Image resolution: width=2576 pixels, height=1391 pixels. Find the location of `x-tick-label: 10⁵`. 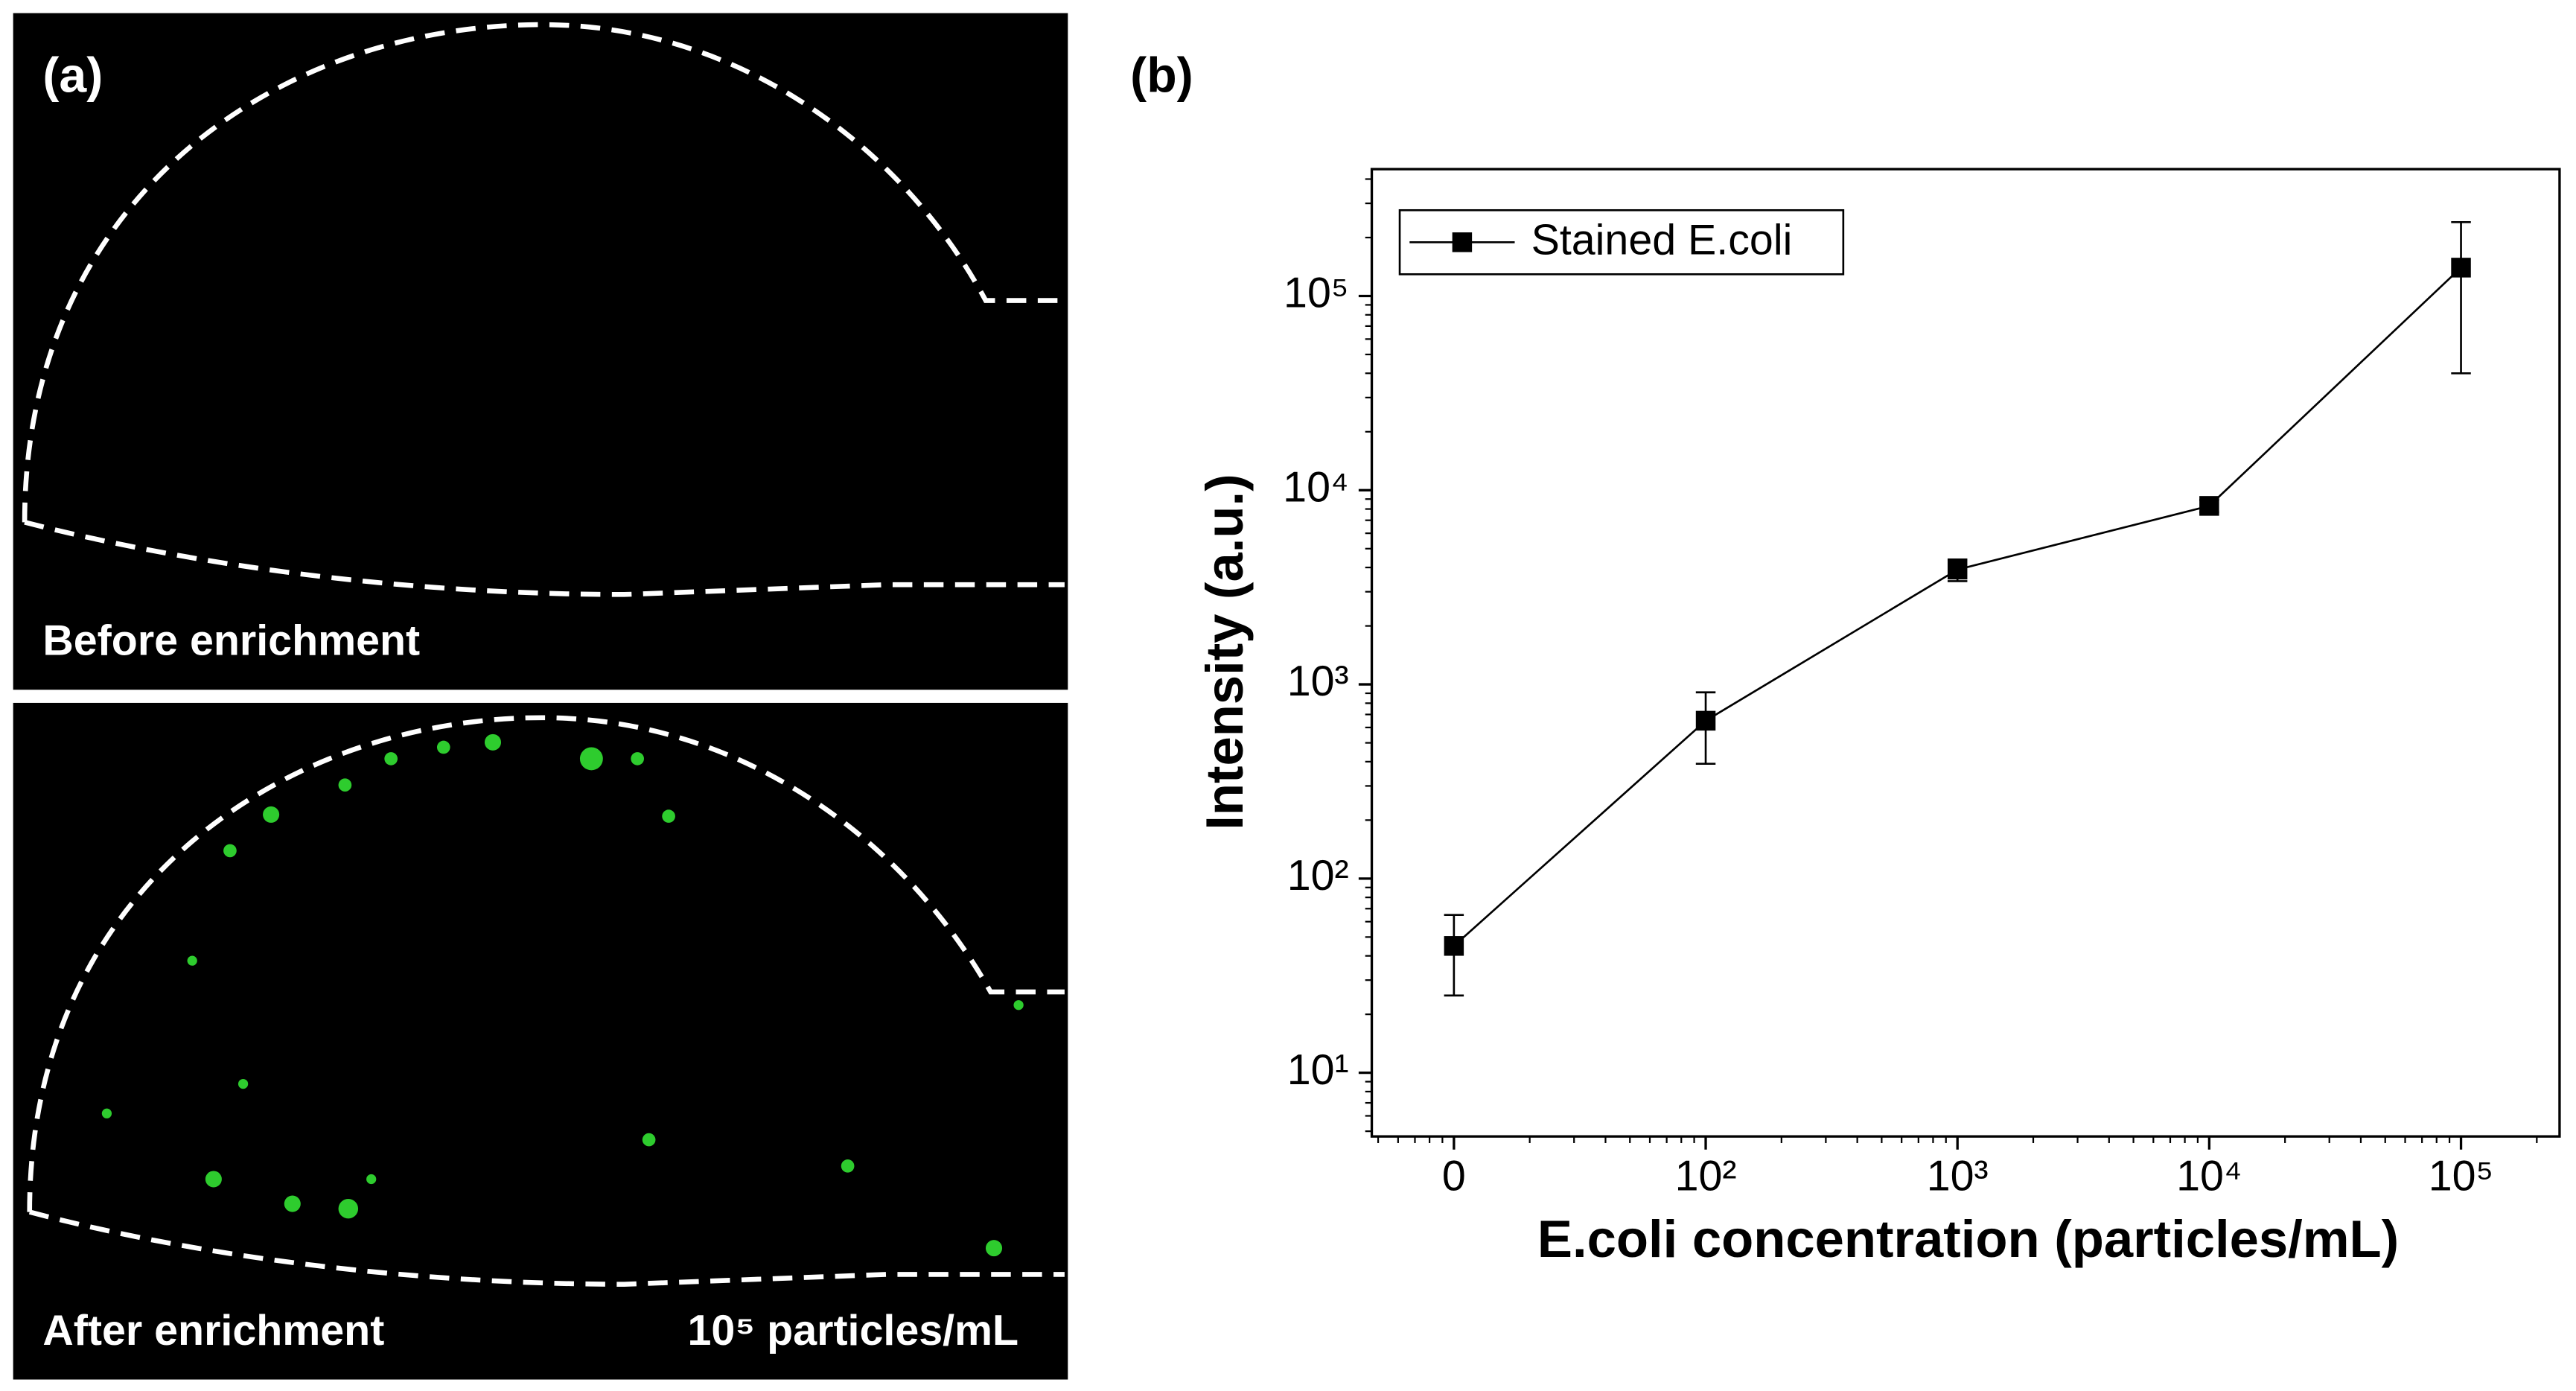

x-tick-label: 10⁵ is located at coordinates (2461, 1176).